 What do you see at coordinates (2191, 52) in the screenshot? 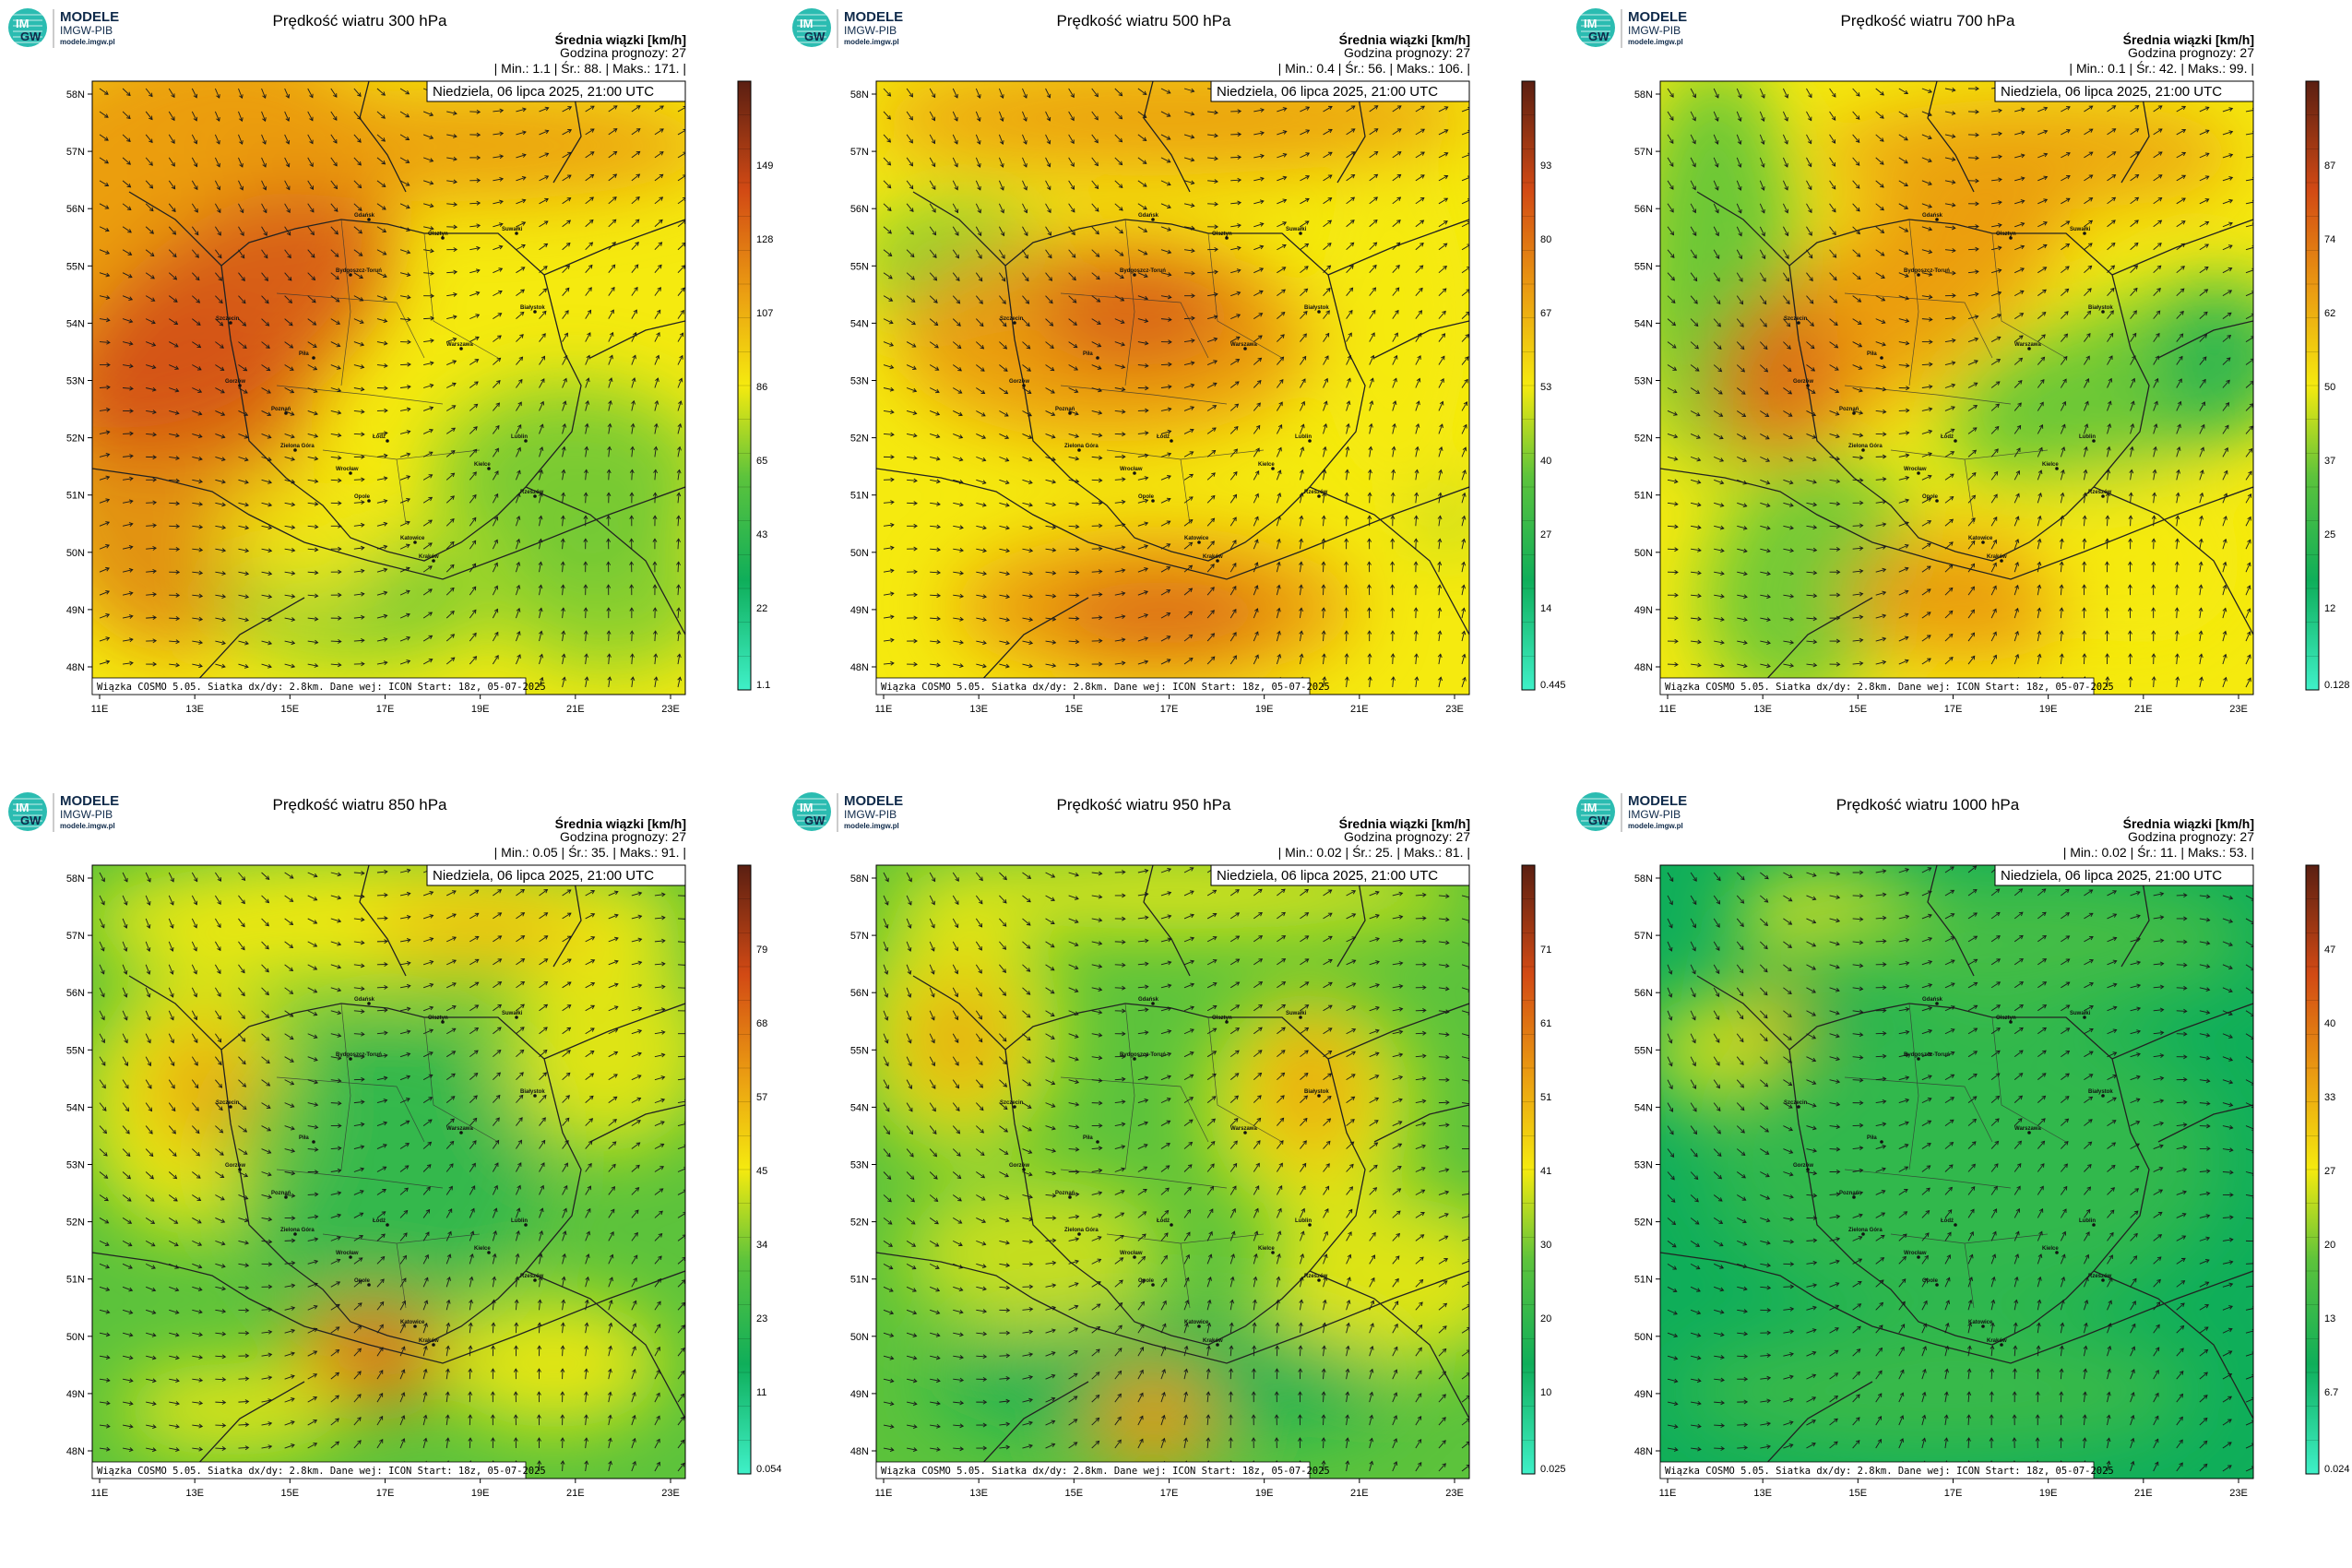
I see `forecast-hour: Godzina prognozy: 27` at bounding box center [2191, 52].